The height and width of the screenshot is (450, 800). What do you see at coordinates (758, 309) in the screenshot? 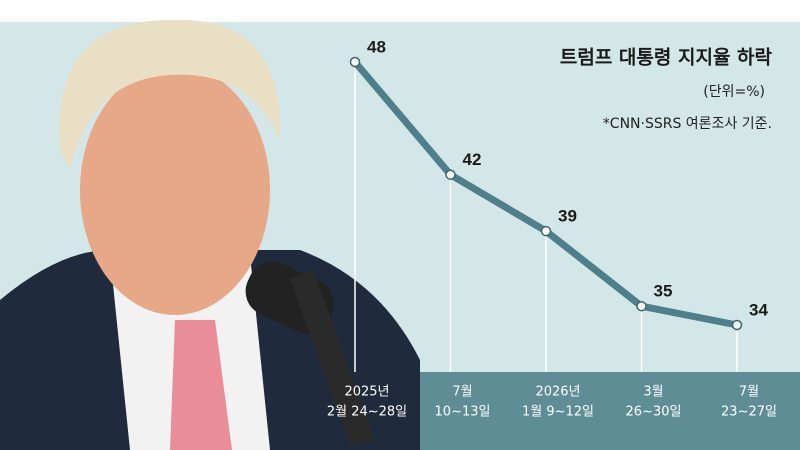
I see `data-label: 34` at bounding box center [758, 309].